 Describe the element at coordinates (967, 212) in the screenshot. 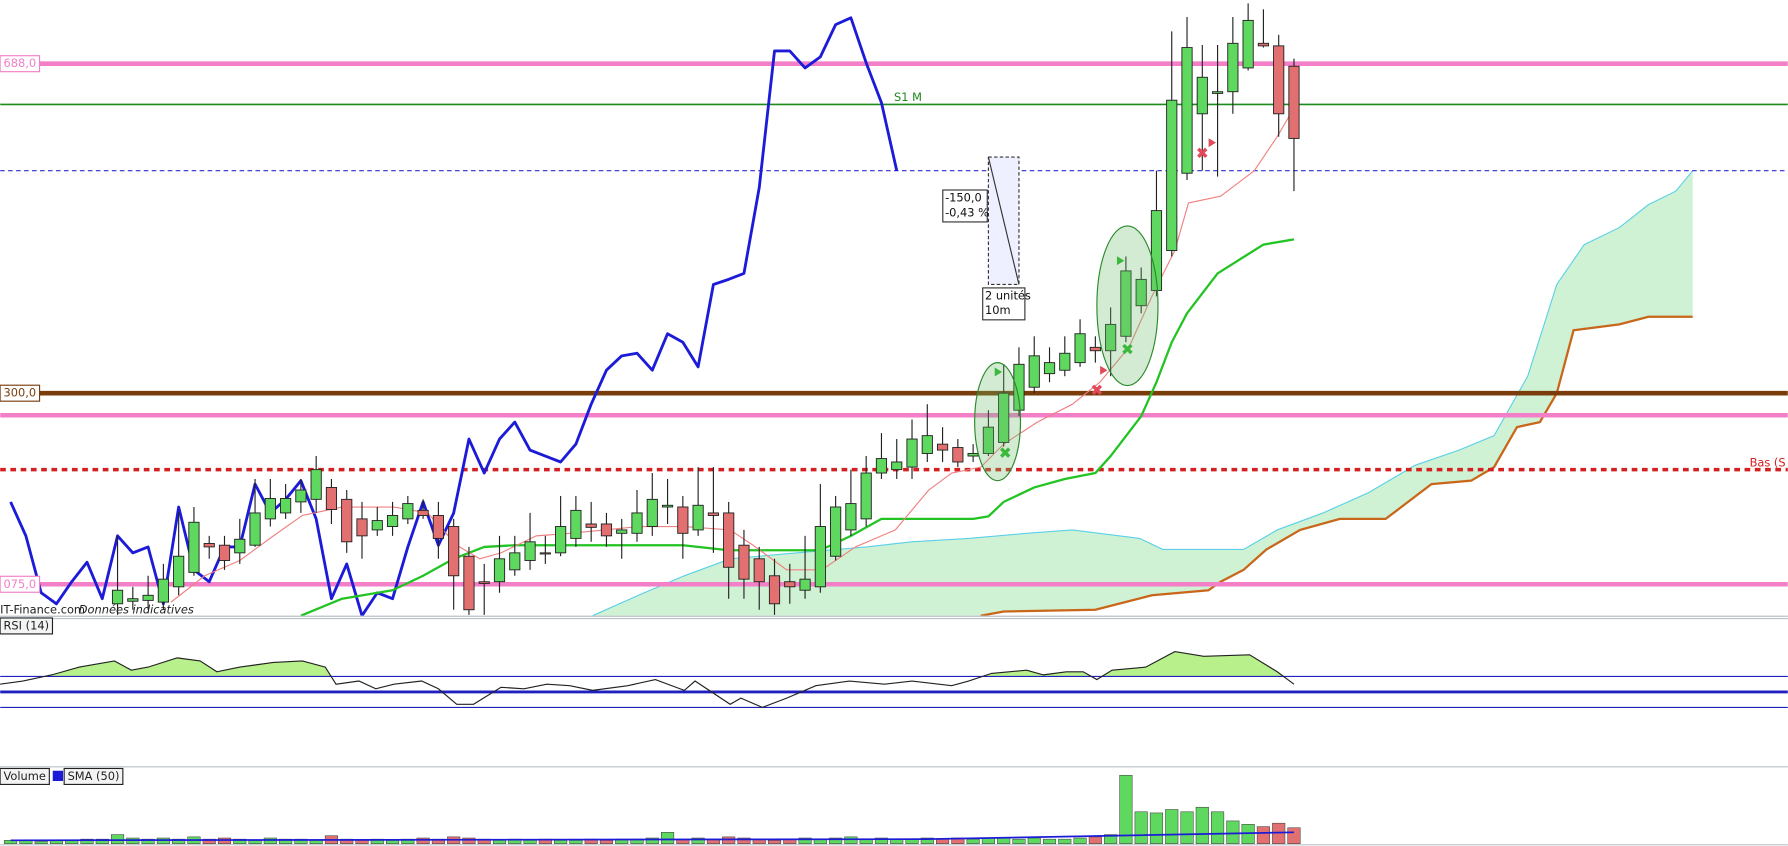

I see `measure-percent: -0,43 %` at that location.